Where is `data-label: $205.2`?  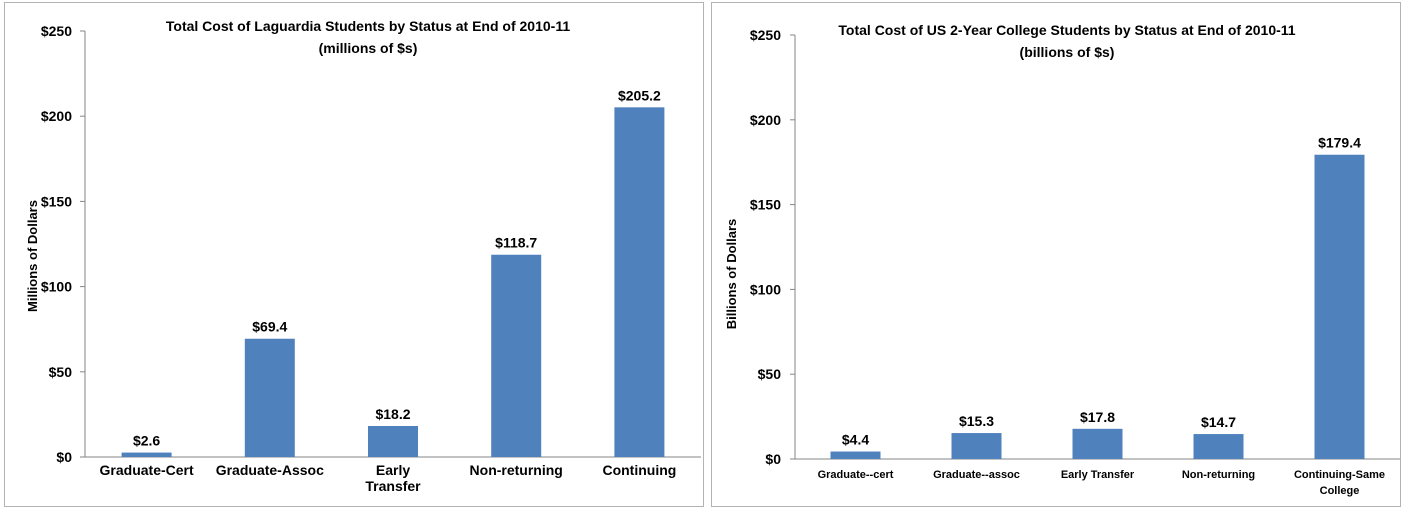 data-label: $205.2 is located at coordinates (639, 95).